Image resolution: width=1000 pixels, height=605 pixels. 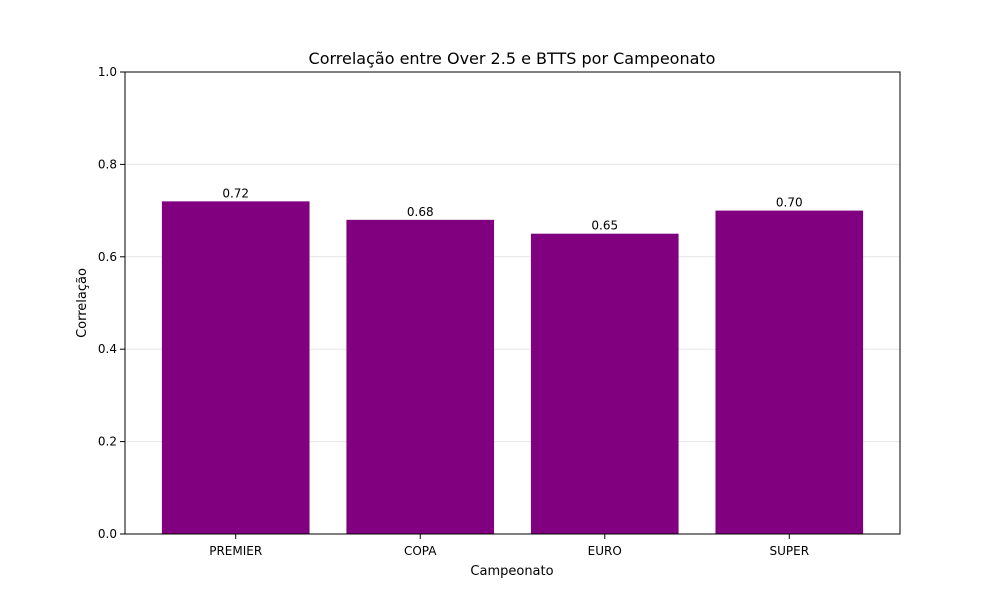 I want to click on y-tick-label: 0.8, so click(x=107, y=164).